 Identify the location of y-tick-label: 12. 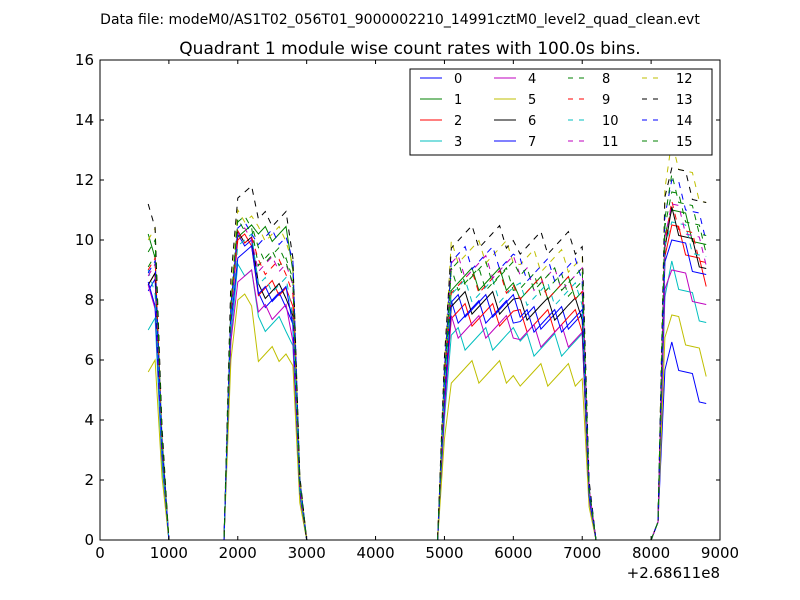
(84, 180).